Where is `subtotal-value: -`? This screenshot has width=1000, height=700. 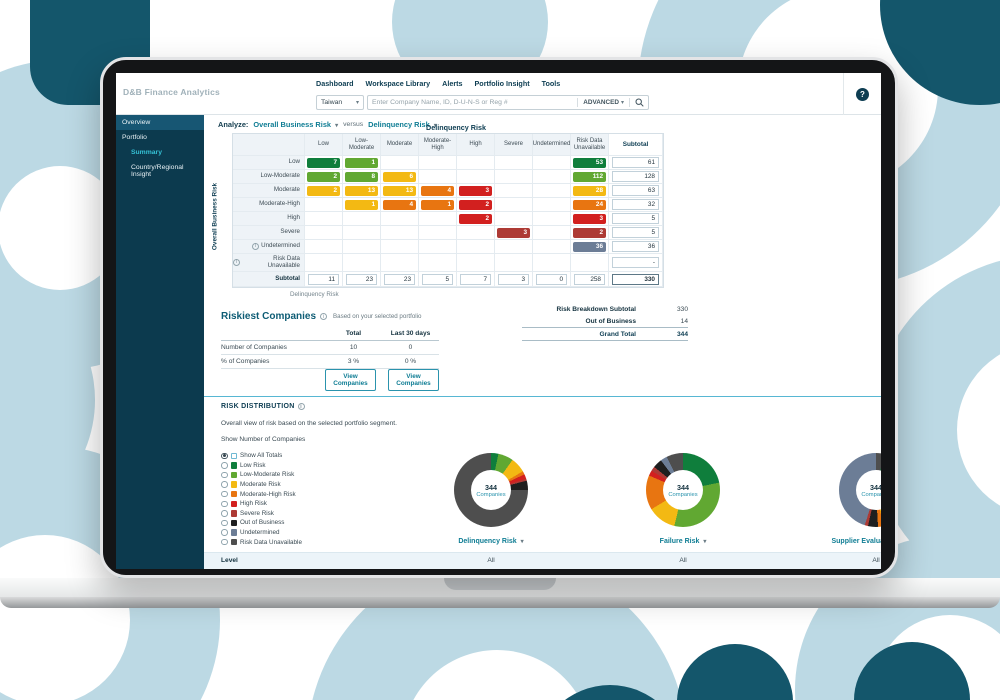 subtotal-value: - is located at coordinates (635, 262).